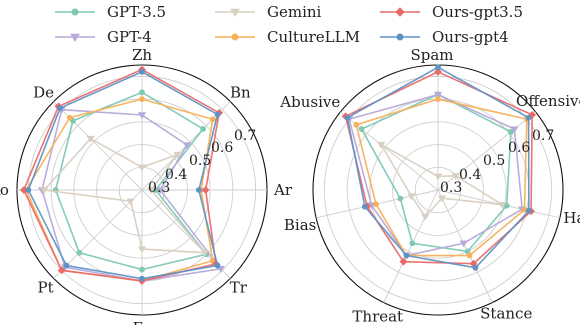 The height and width of the screenshot is (325, 580). I want to click on point-ours-gpt3-5-spam, so click(438, 71).